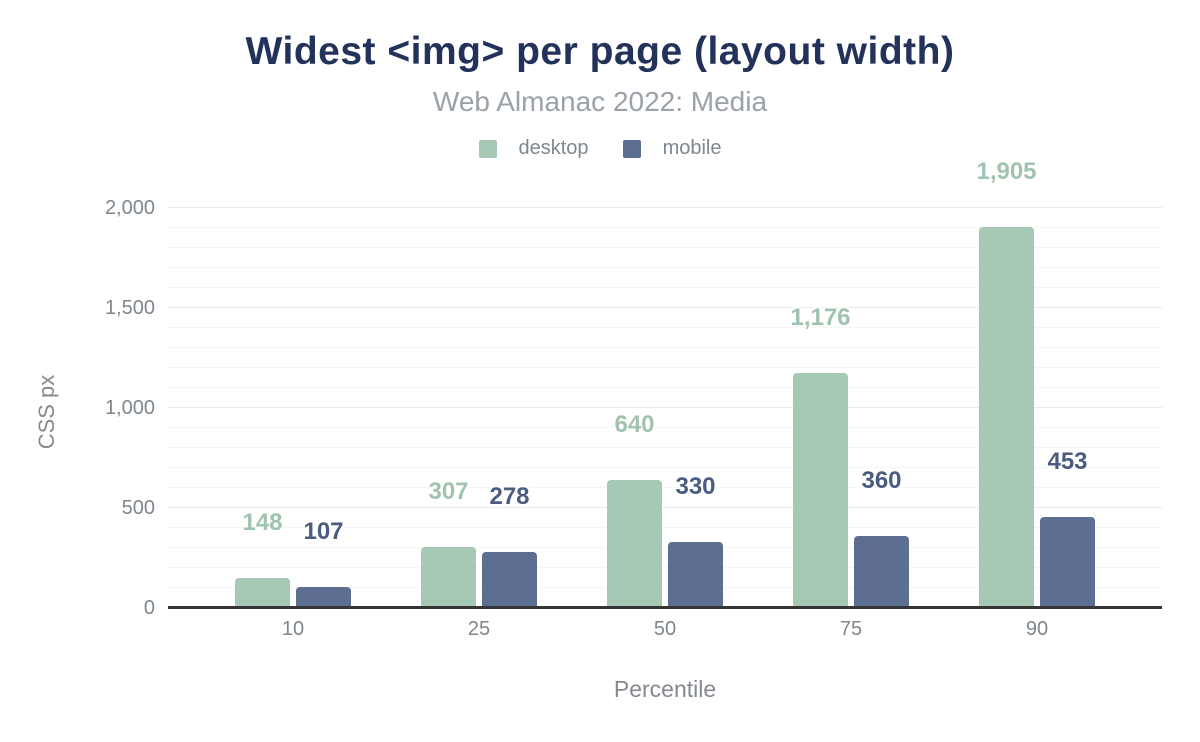 The image size is (1200, 742). Describe the element at coordinates (1037, 629) in the screenshot. I see `x-tick-label: 90` at that location.